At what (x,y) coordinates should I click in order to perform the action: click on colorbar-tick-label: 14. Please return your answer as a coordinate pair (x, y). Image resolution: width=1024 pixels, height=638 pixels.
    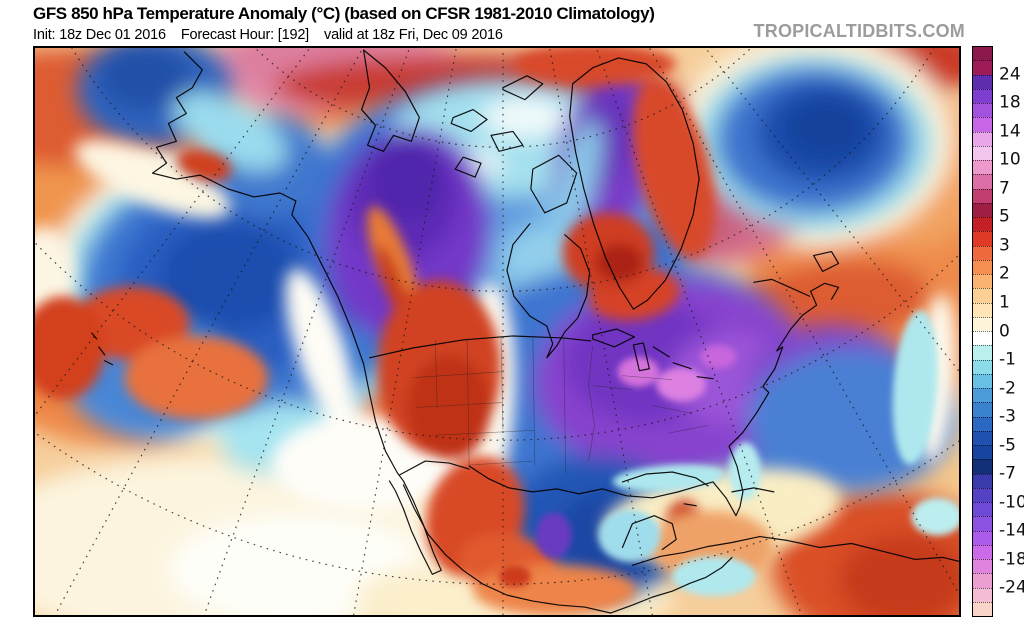
    Looking at the image, I should click on (1010, 131).